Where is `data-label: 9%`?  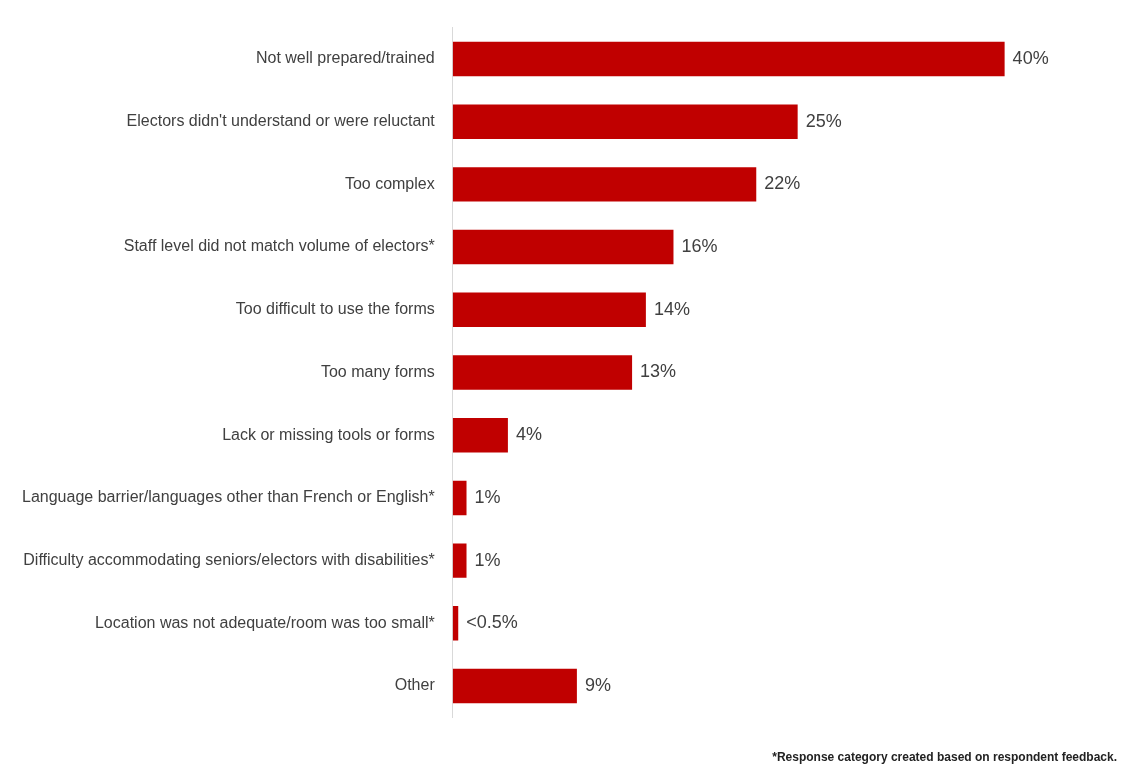 data-label: 9% is located at coordinates (597, 685).